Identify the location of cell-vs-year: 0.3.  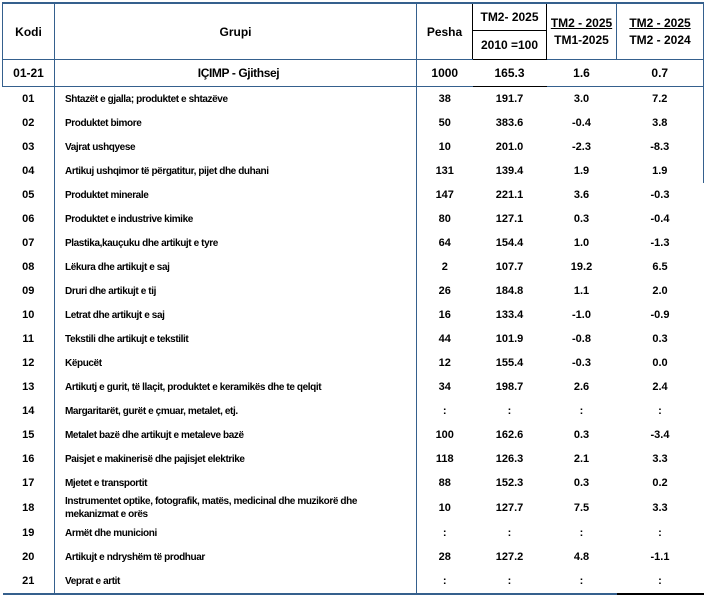
(660, 339).